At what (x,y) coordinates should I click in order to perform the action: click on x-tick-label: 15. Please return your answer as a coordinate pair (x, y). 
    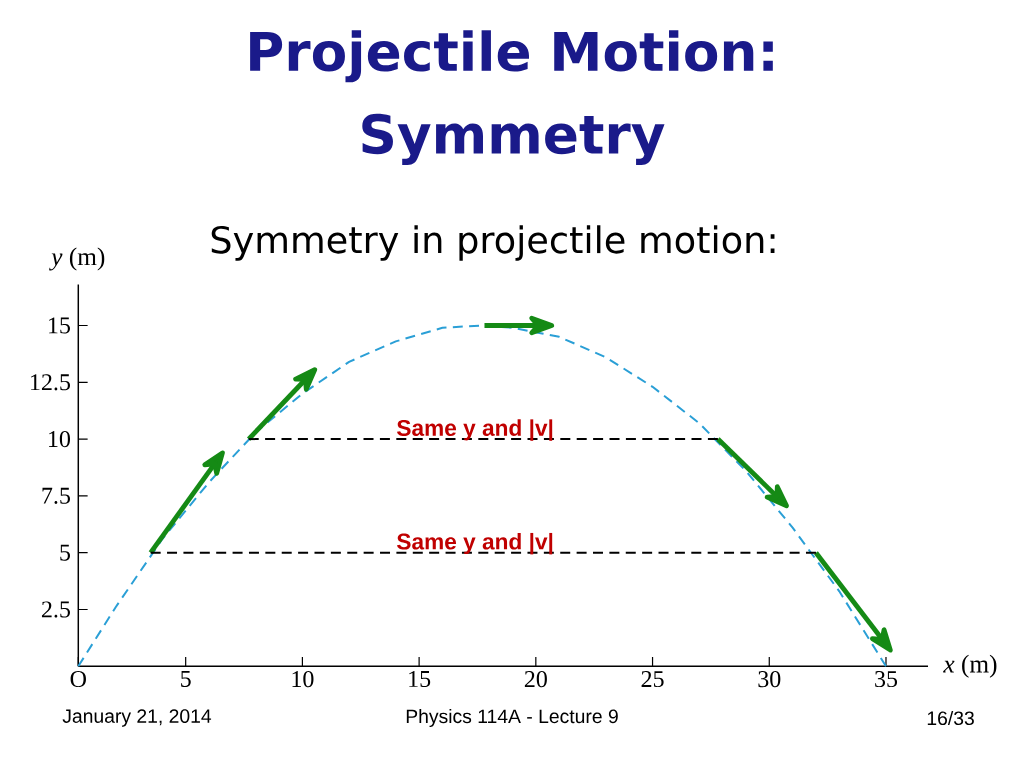
    Looking at the image, I should click on (420, 679).